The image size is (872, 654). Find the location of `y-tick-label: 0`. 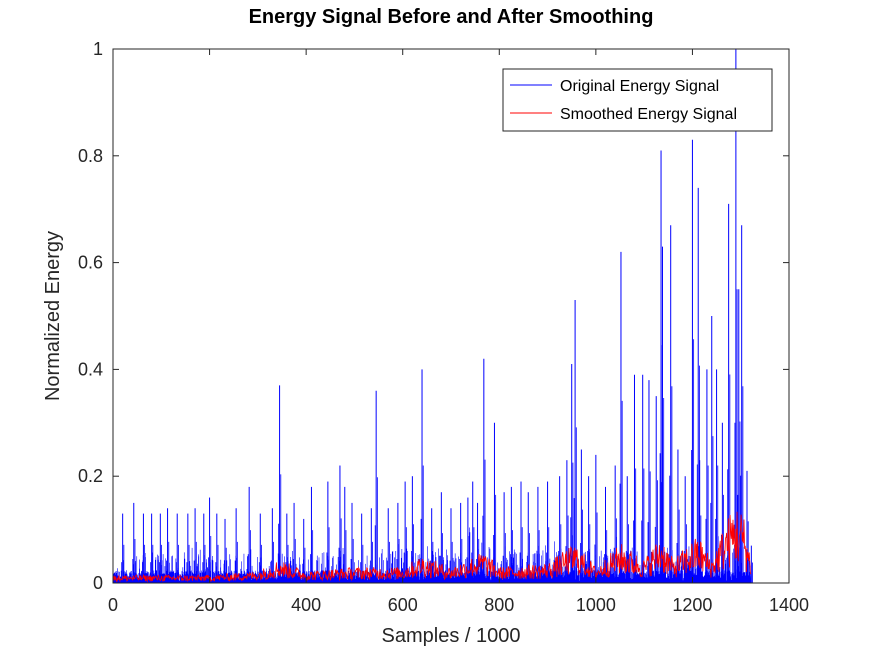

y-tick-label: 0 is located at coordinates (98, 583).